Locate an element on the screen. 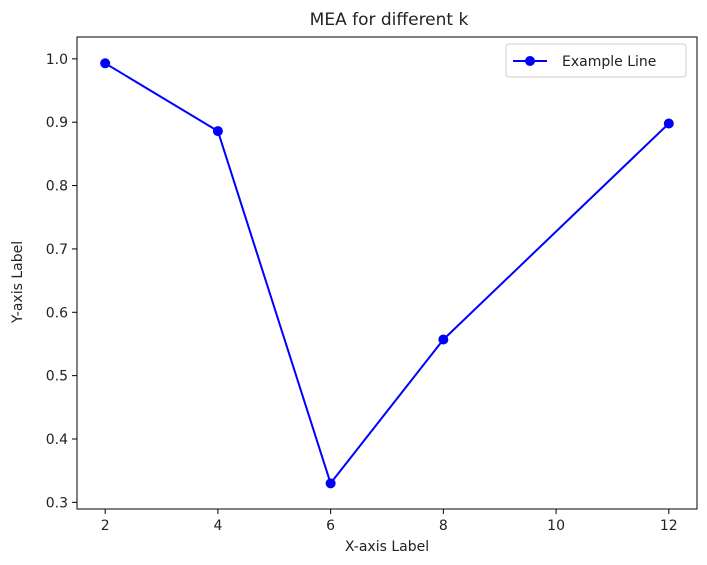 The image size is (707, 565). x-tick-label: 8 is located at coordinates (443, 526).